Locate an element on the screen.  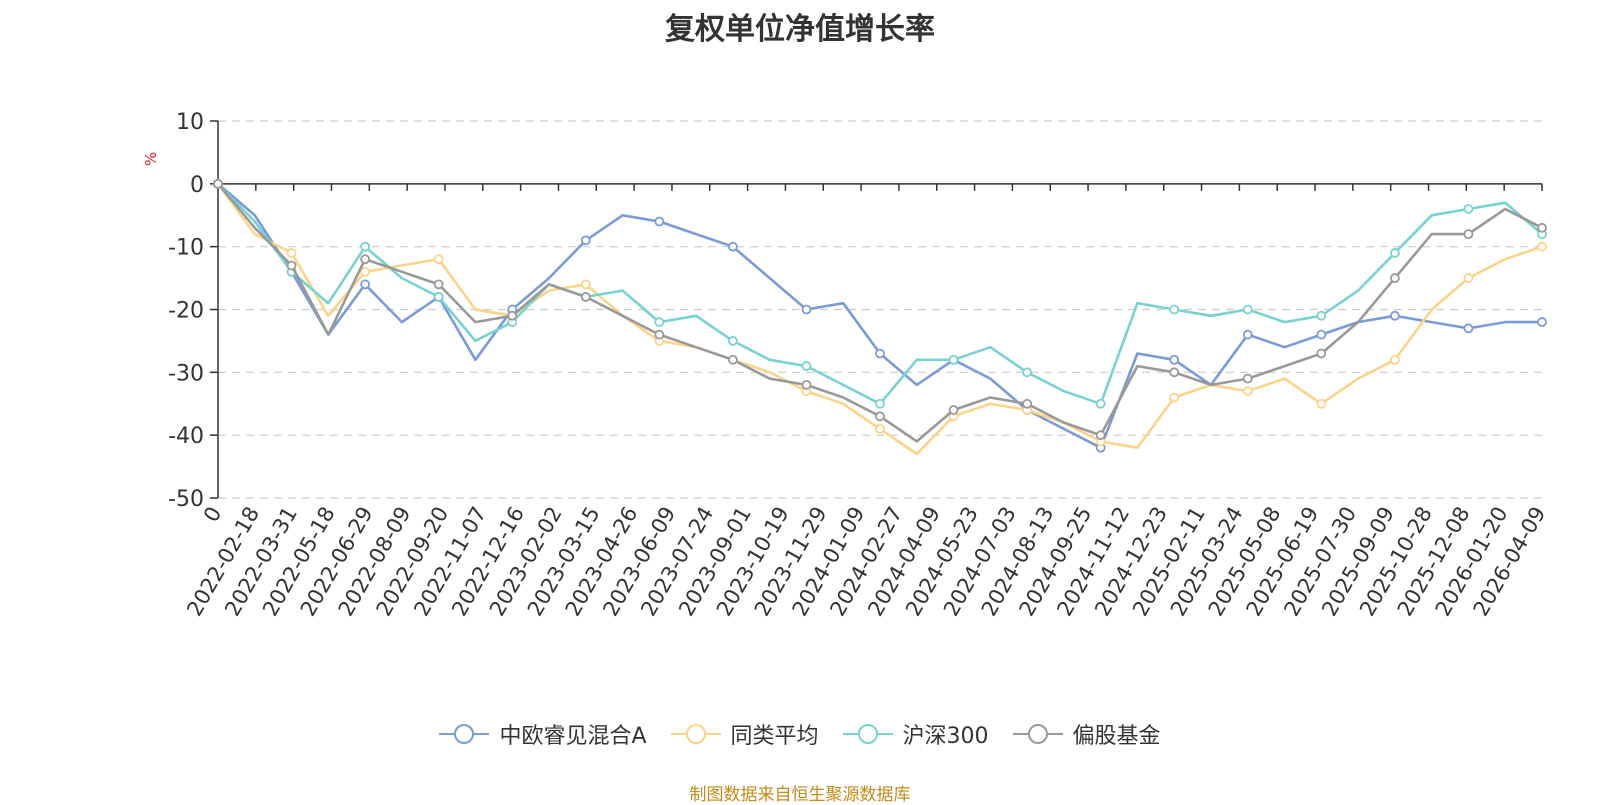
legend-label: 偏股基金 is located at coordinates (1116, 736).